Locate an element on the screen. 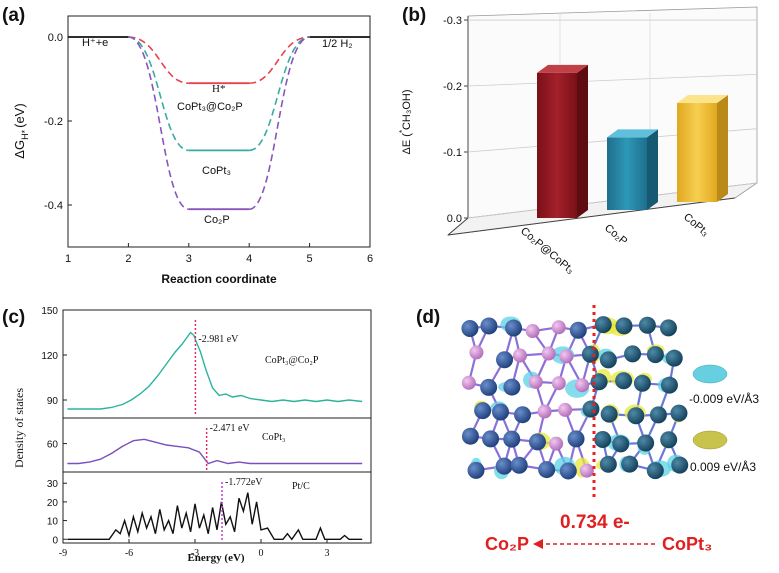 Image resolution: width=779 pixels, height=573 pixels. panel-c-x-ticks: -9 -6 -3 0 3 is located at coordinates (194, 549).